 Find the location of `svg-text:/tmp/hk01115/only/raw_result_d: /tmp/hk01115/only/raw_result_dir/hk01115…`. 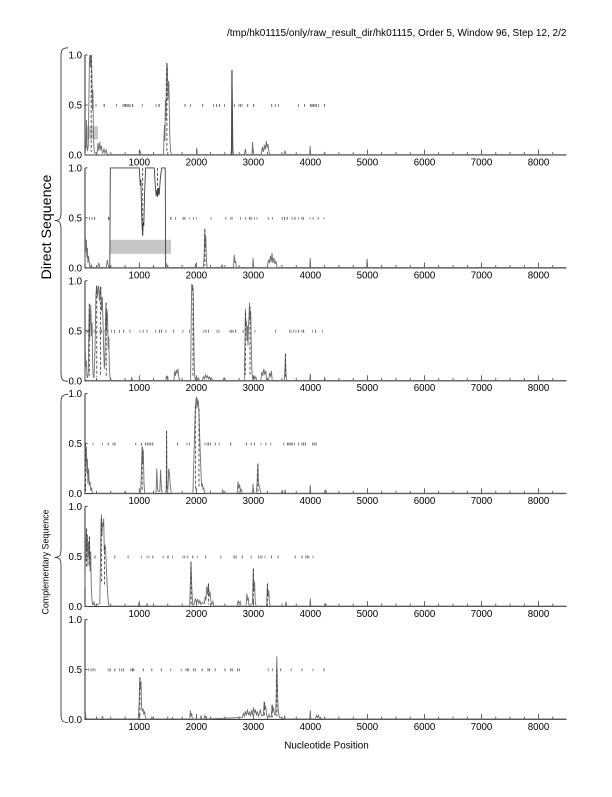

svg-text:/tmp/hk01115/only/raw_result_d: /tmp/hk01115/only/raw_result_dir/hk01115… is located at coordinates (397, 33).